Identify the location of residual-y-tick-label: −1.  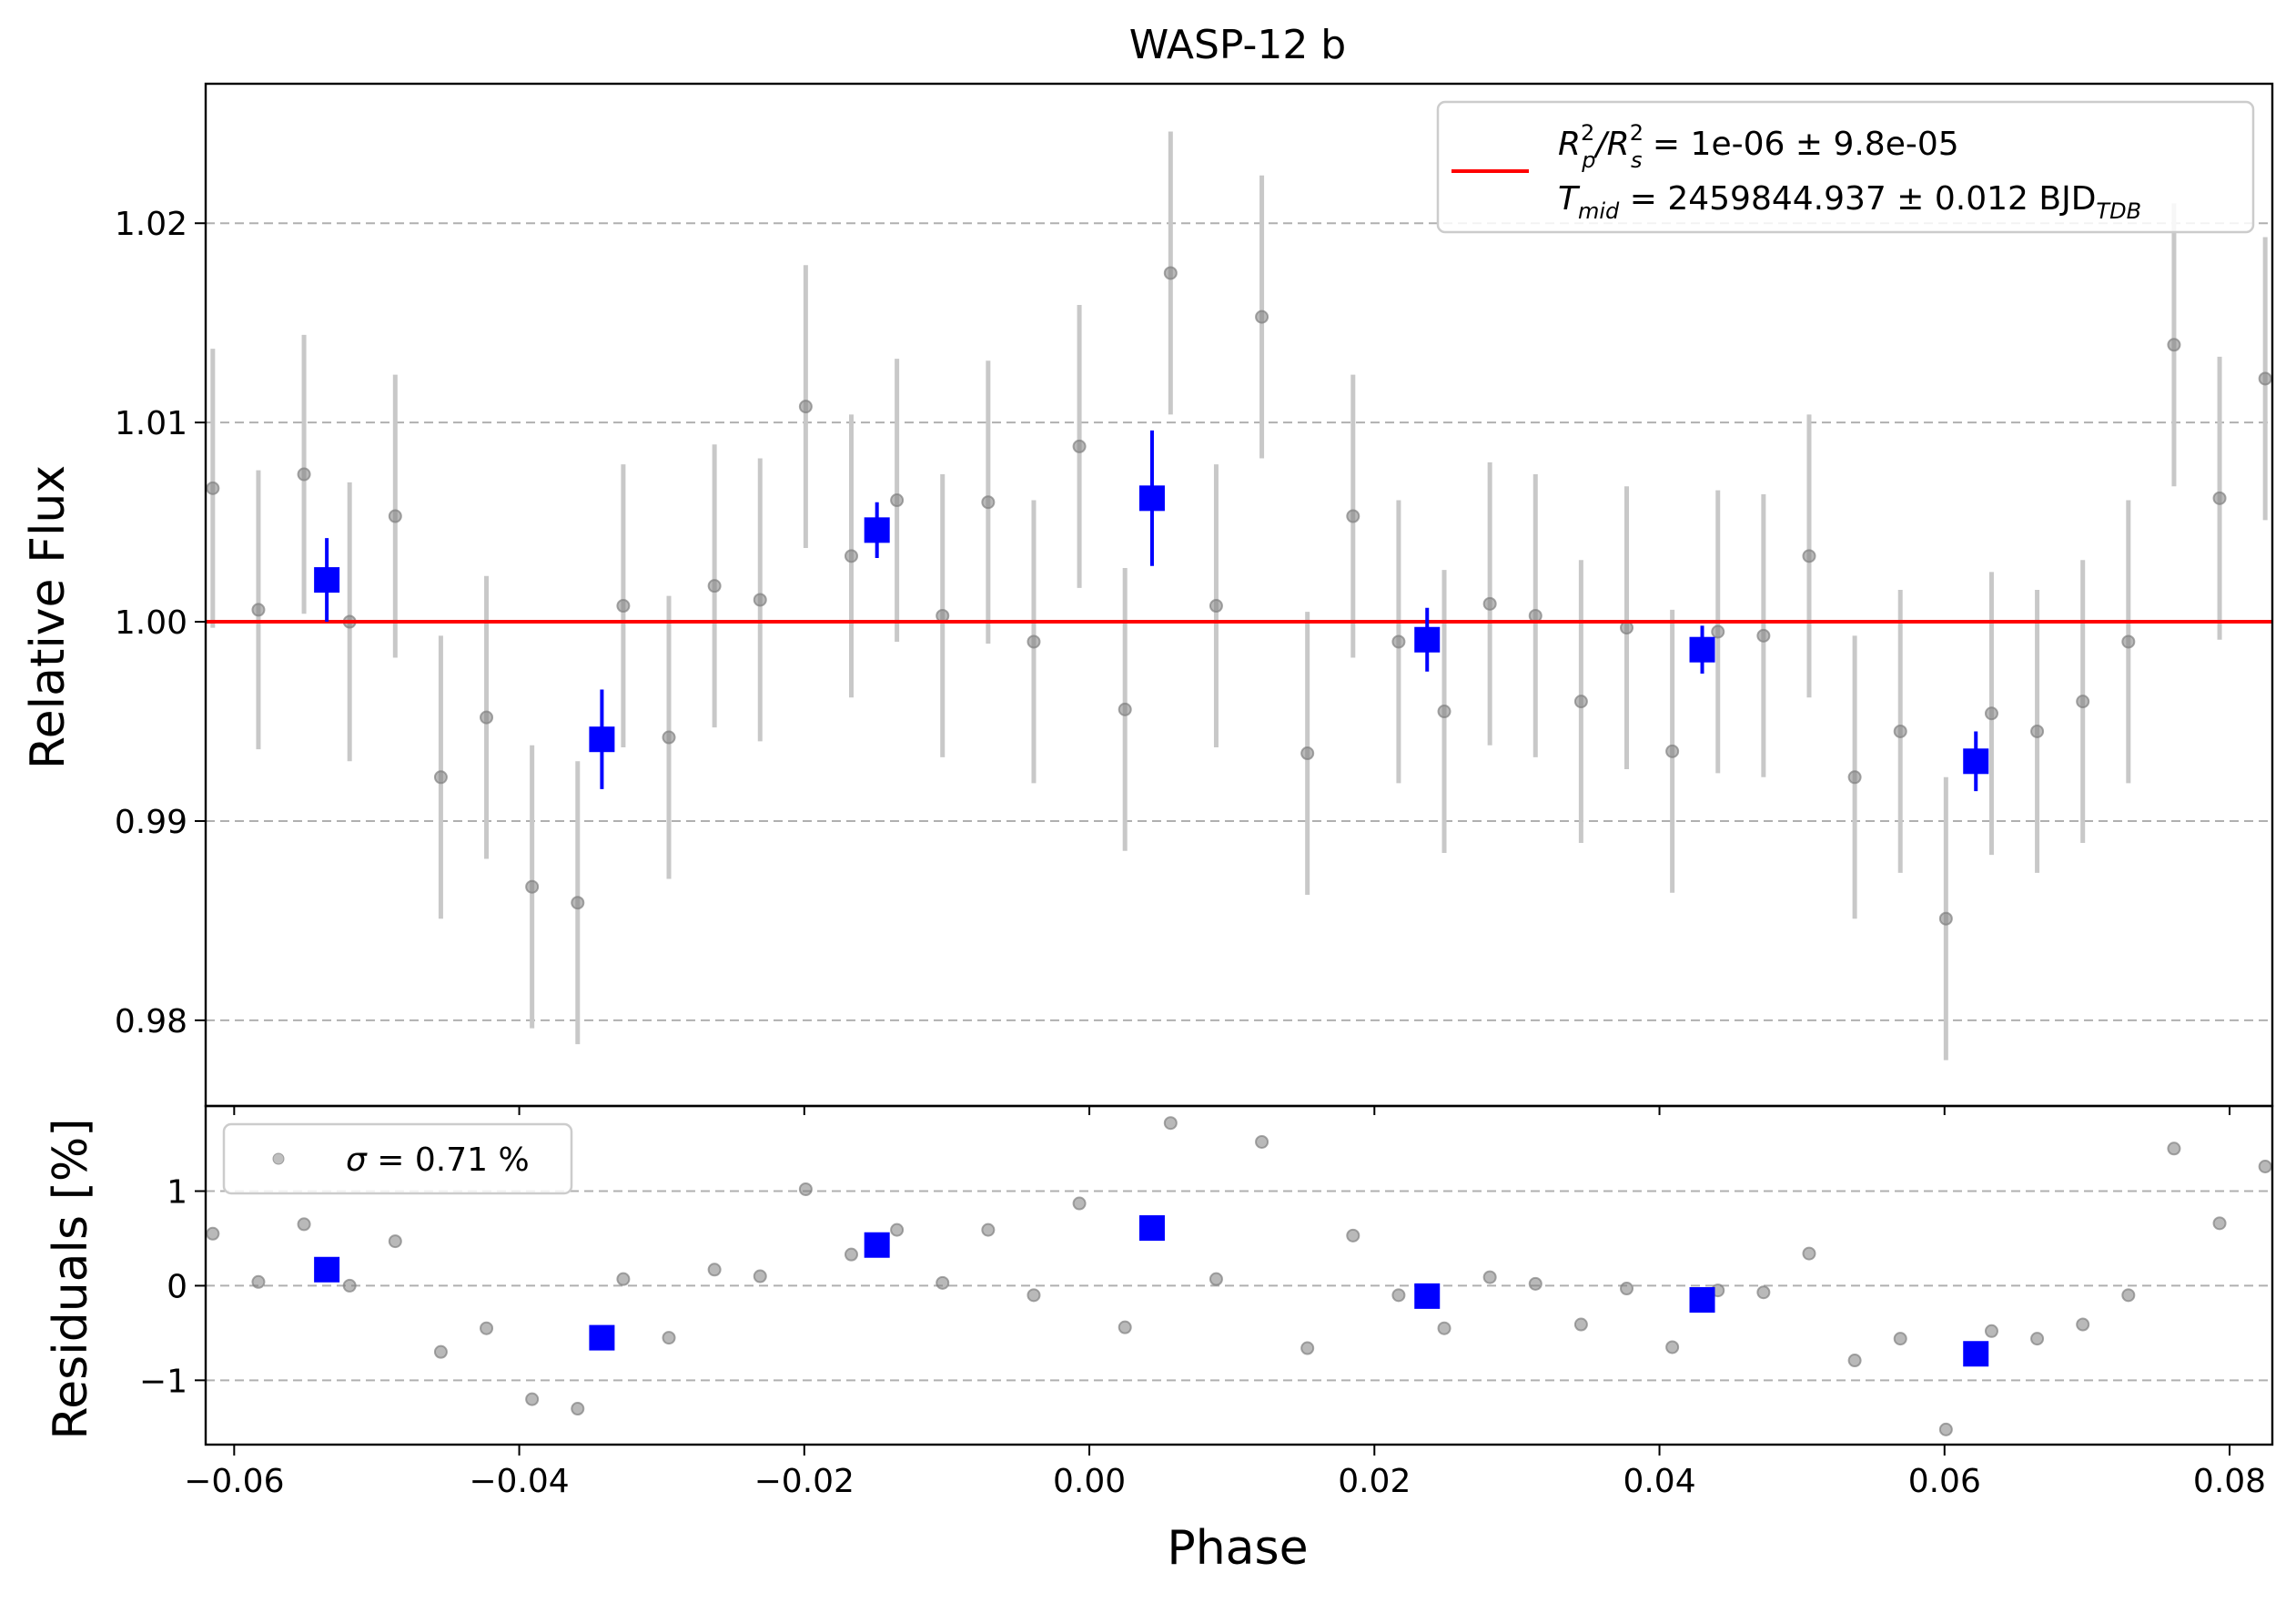
(163, 1381).